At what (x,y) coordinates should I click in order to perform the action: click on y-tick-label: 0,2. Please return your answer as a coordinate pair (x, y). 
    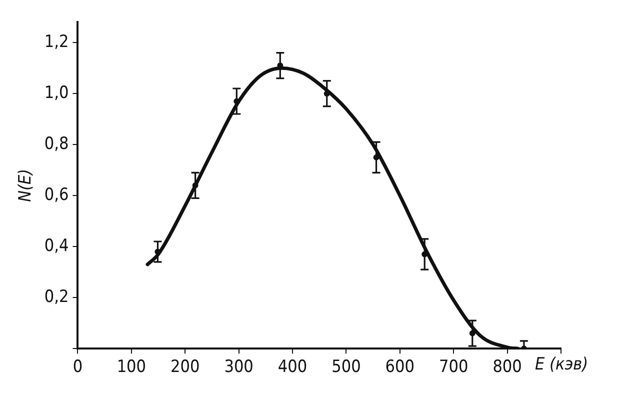
    Looking at the image, I should click on (56, 297).